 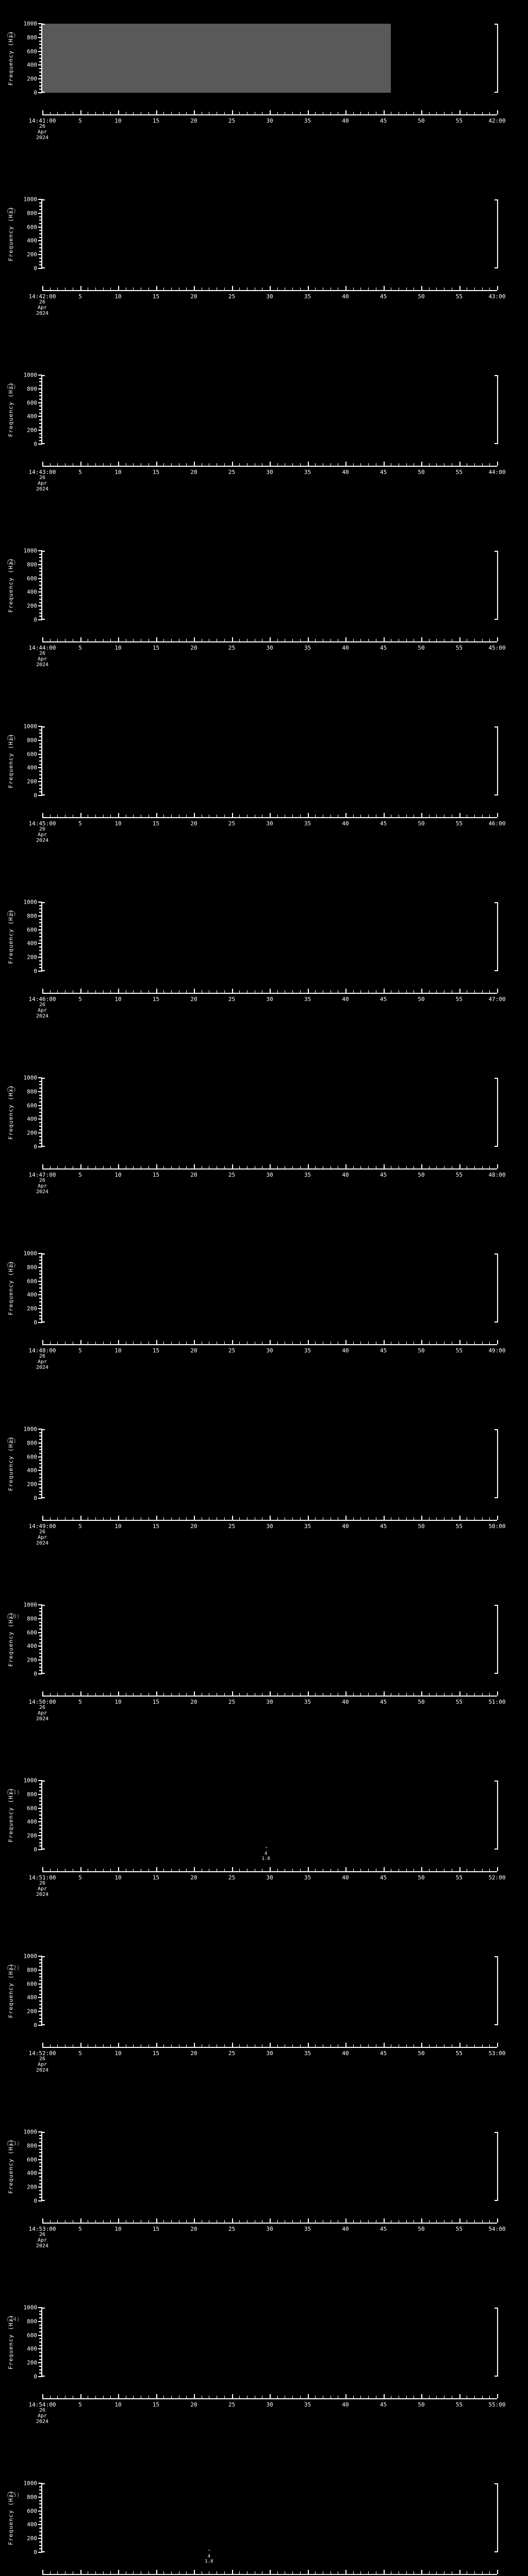 I want to click on x-axis-tick-label: 35, so click(x=307, y=1175).